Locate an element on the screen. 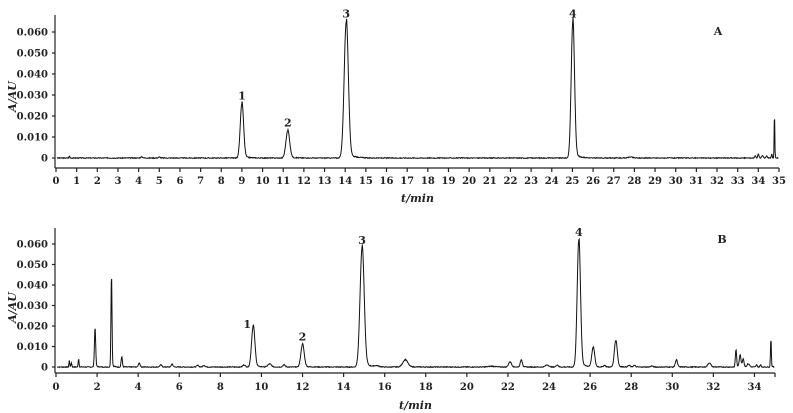 The height and width of the screenshot is (413, 793). x-tick-label: 35 is located at coordinates (779, 181).